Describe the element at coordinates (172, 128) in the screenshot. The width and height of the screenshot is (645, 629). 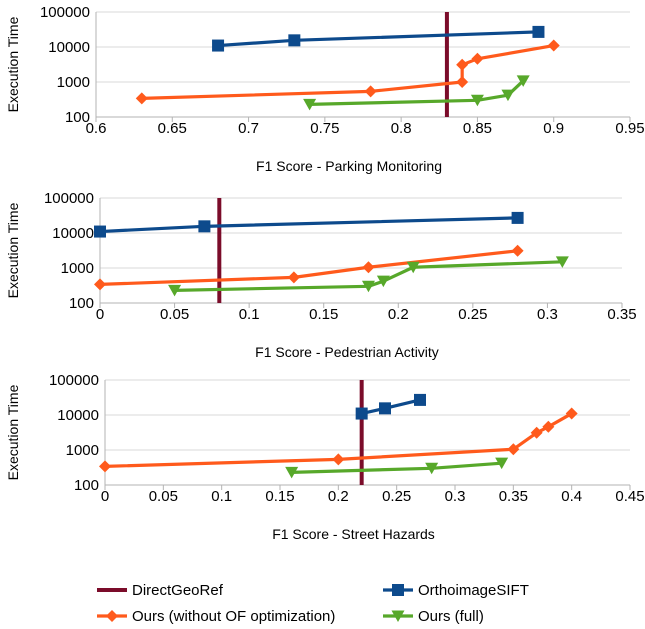
I see `x-tick-label: 0.65` at that location.